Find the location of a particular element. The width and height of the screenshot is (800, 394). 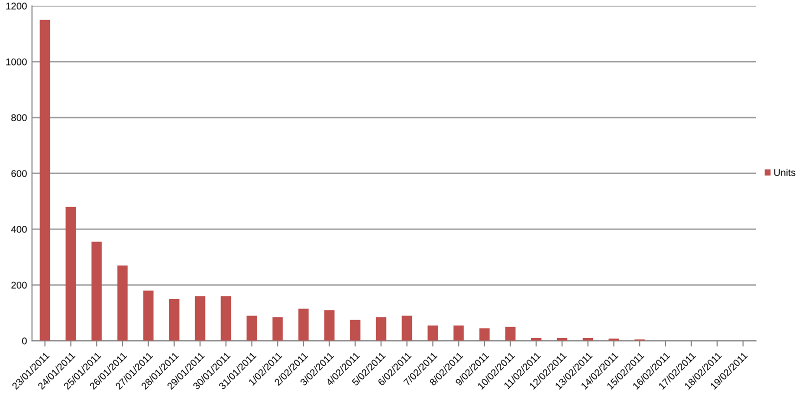

legend-label: Units is located at coordinates (785, 172).